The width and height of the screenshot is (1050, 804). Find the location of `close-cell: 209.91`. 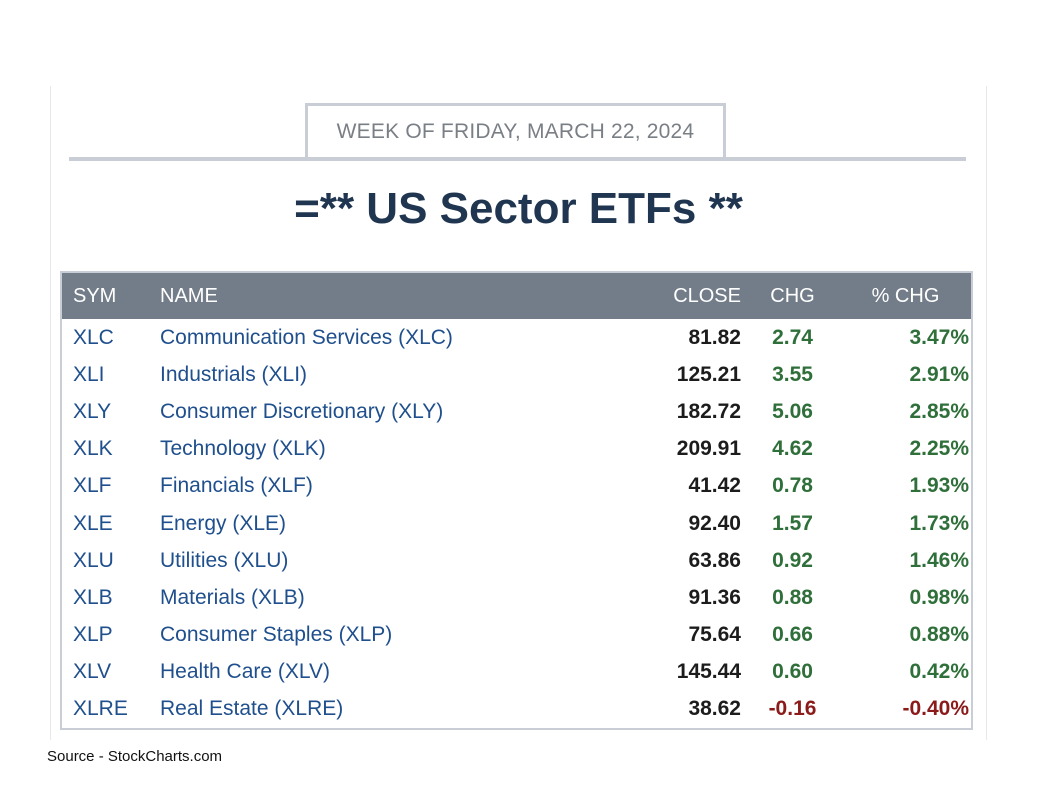

close-cell: 209.91 is located at coordinates (708, 449).